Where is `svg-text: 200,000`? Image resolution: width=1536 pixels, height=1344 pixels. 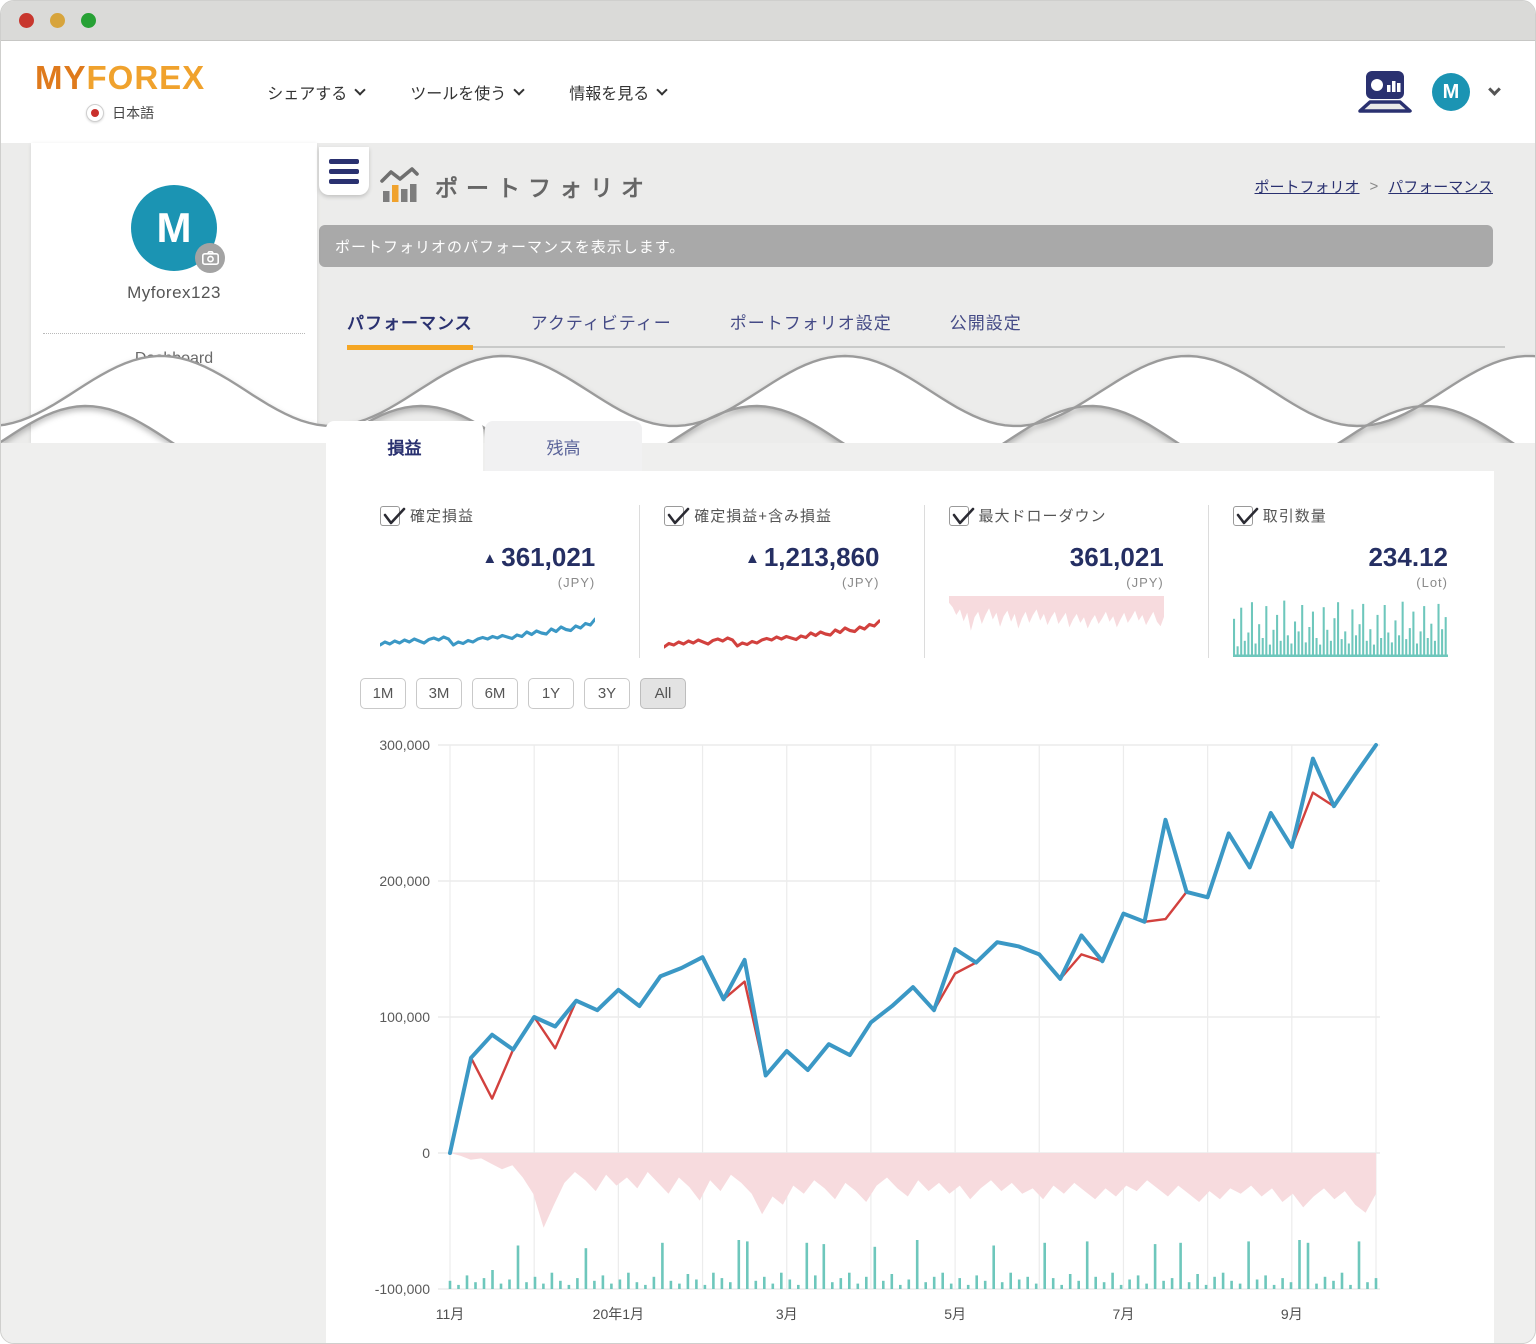 svg-text: 200,000 is located at coordinates (404, 881).